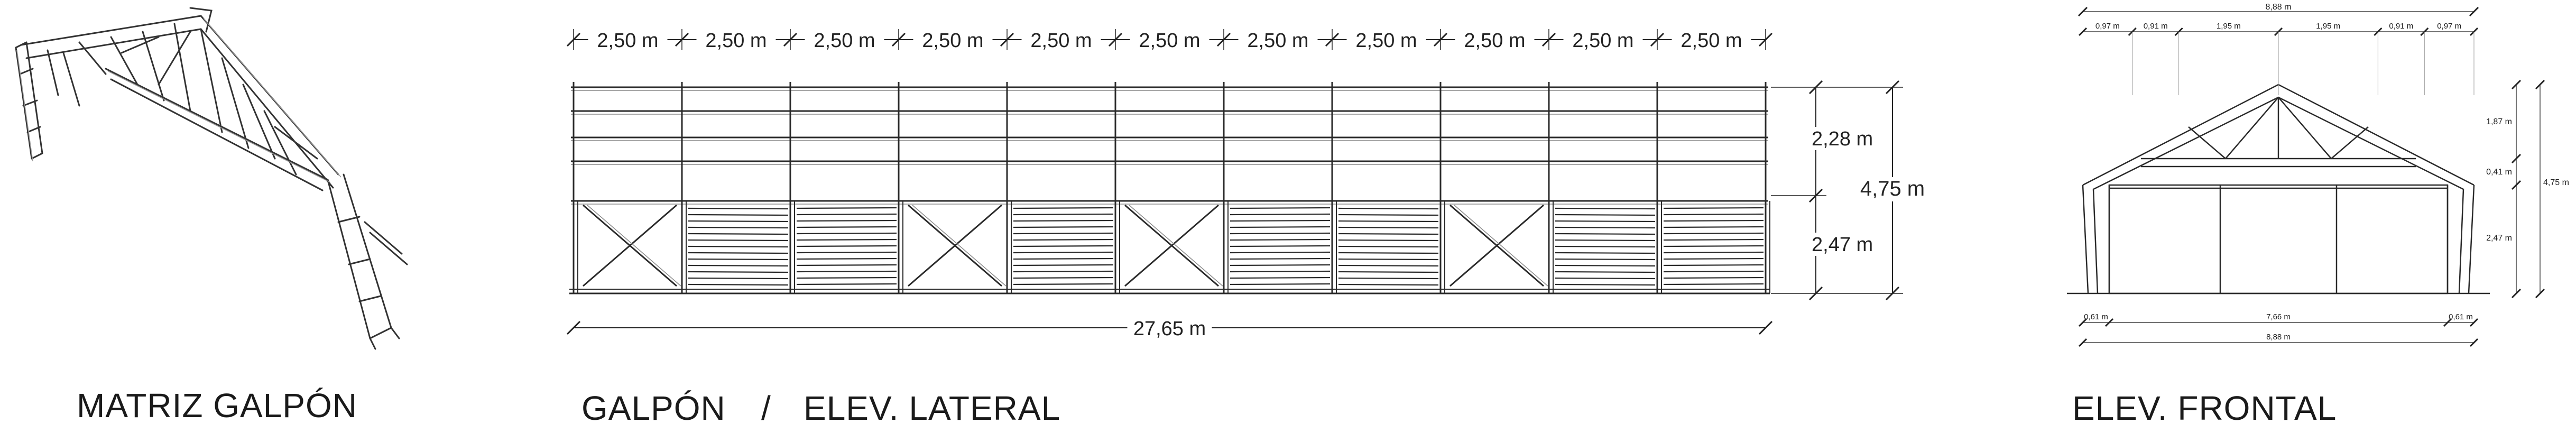 The height and width of the screenshot is (433, 2576). What do you see at coordinates (2156, 26) in the screenshot?
I see `top-segment-label: 0,91 m` at bounding box center [2156, 26].